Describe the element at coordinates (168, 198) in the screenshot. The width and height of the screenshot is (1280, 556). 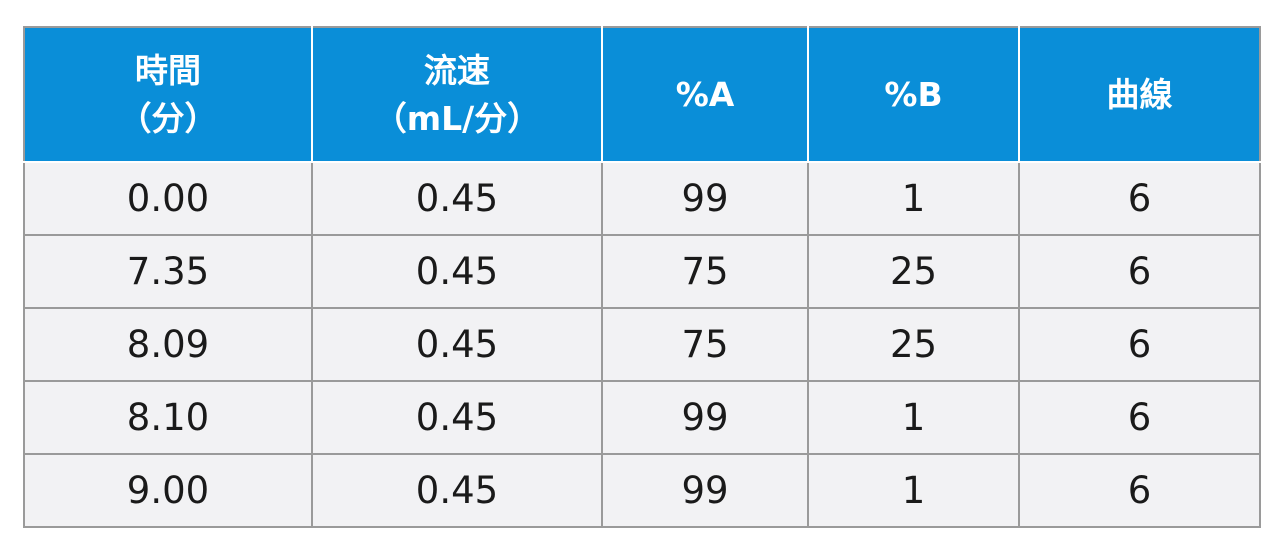
I see `cell-time: 0.00` at that location.